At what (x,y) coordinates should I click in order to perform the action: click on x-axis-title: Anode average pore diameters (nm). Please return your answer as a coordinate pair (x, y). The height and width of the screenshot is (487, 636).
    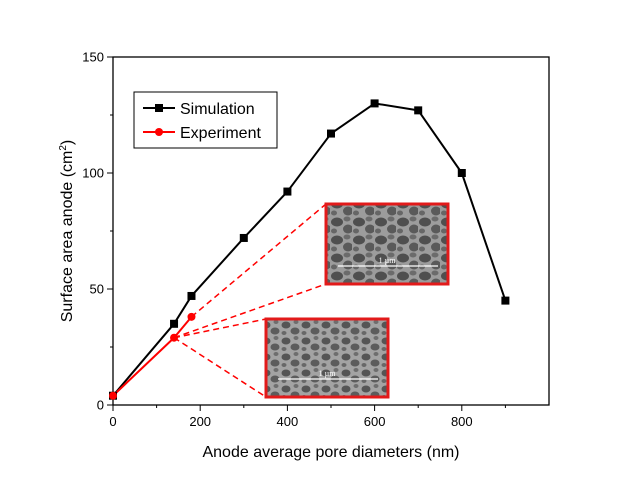
    Looking at the image, I should click on (330, 452).